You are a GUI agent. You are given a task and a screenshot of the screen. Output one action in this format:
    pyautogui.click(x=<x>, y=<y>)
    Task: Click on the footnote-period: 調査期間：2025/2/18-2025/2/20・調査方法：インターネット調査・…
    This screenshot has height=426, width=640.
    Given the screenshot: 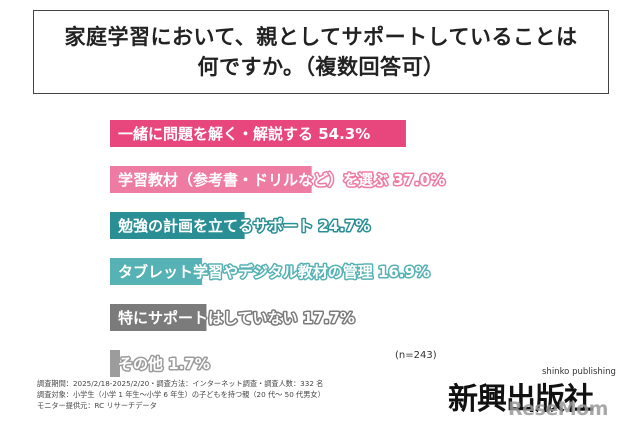 What is the action you would take?
    pyautogui.click(x=180, y=383)
    